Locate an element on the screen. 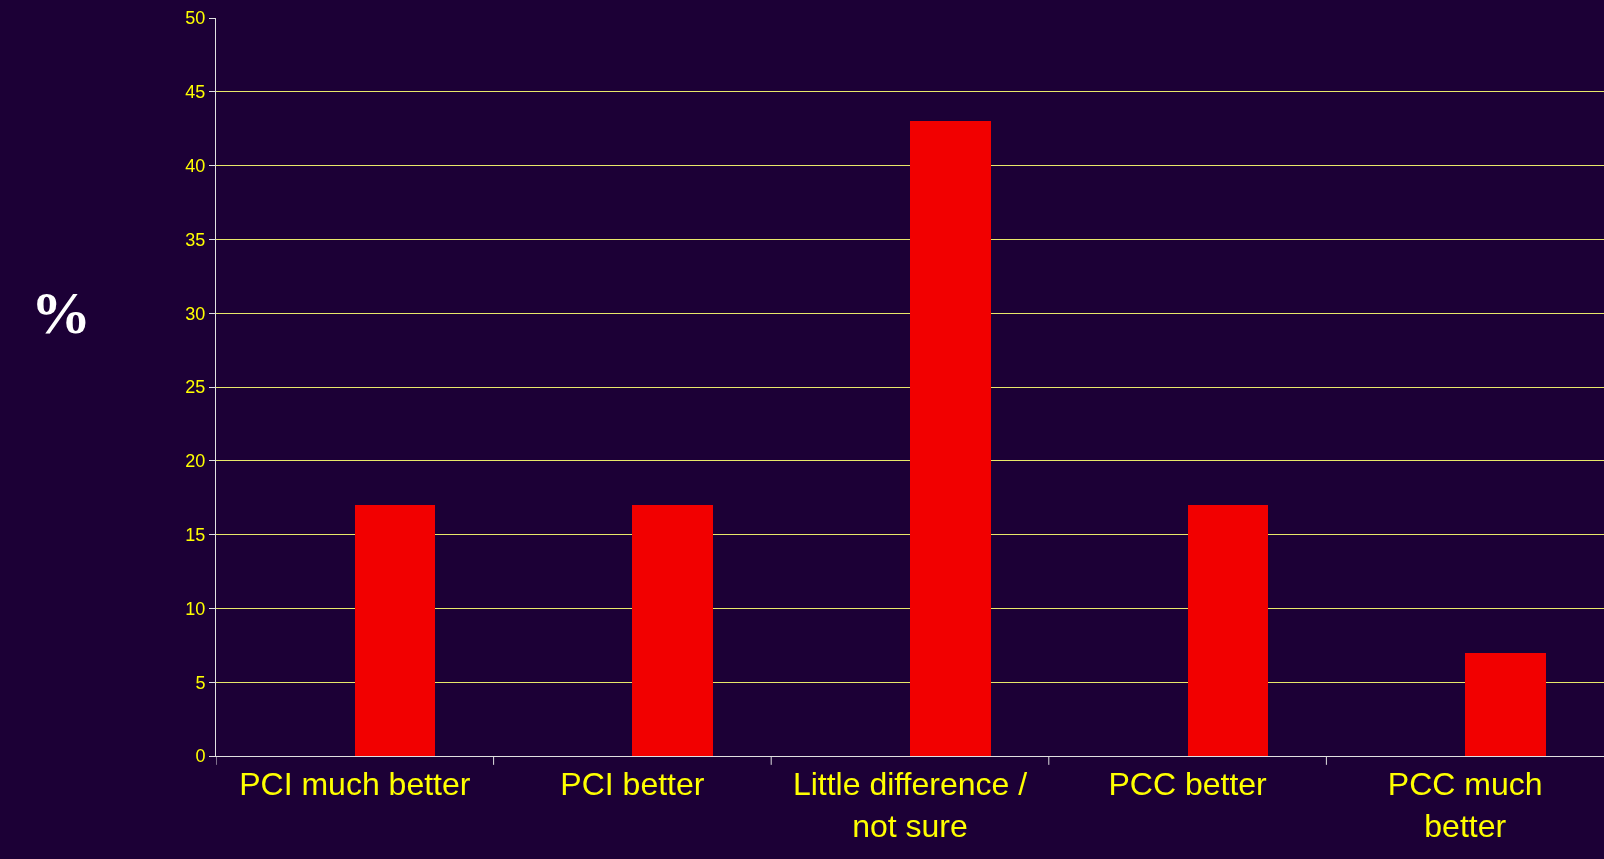 This screenshot has width=1604, height=859. y-tick-label: 15 is located at coordinates (195, 534).